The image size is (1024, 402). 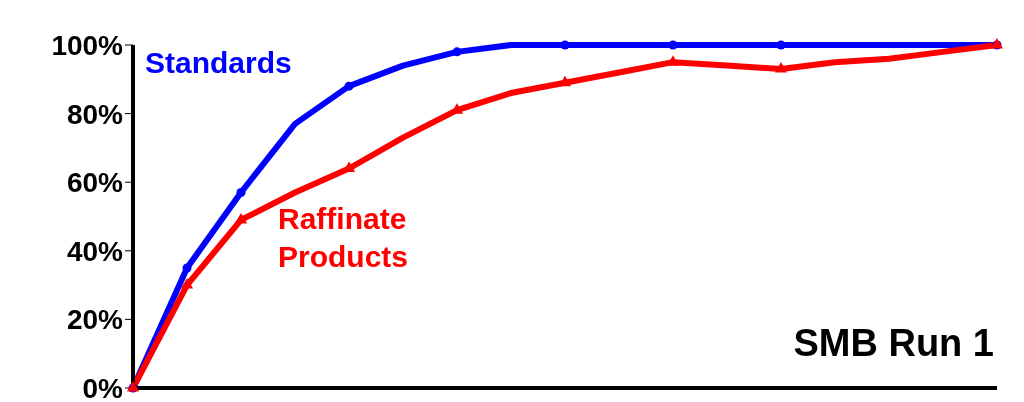 What do you see at coordinates (95, 183) in the screenshot?
I see `y-tick-label: 60%` at bounding box center [95, 183].